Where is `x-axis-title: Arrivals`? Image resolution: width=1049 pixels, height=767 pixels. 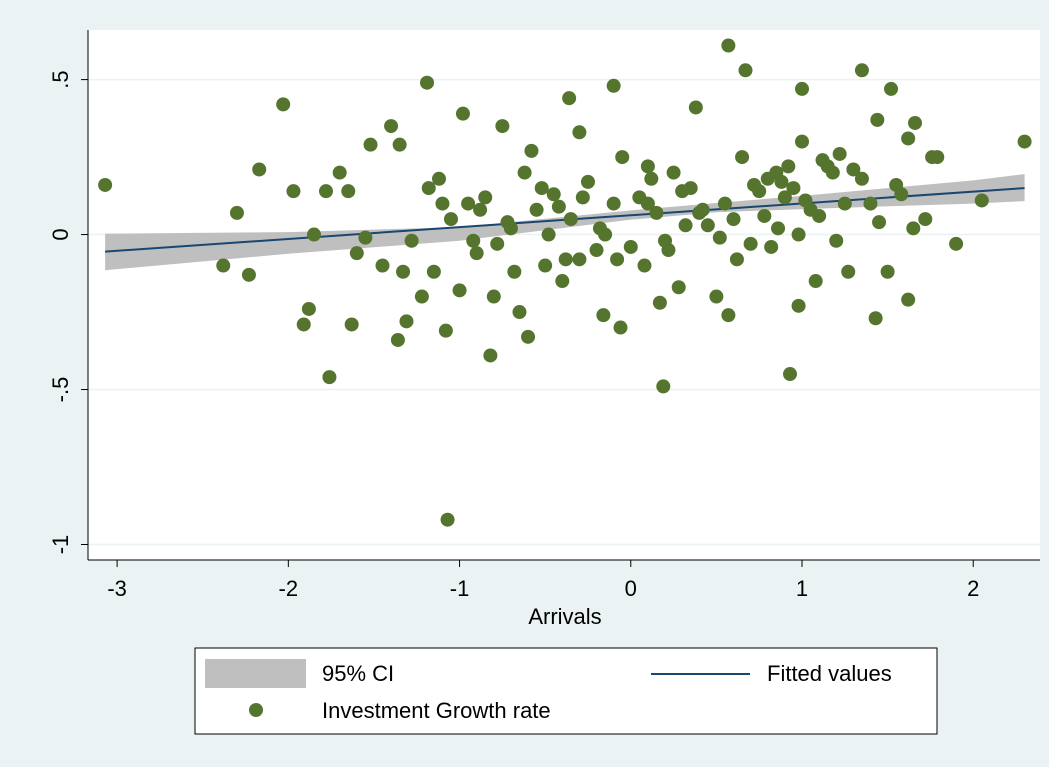 x-axis-title: Arrivals is located at coordinates (564, 616).